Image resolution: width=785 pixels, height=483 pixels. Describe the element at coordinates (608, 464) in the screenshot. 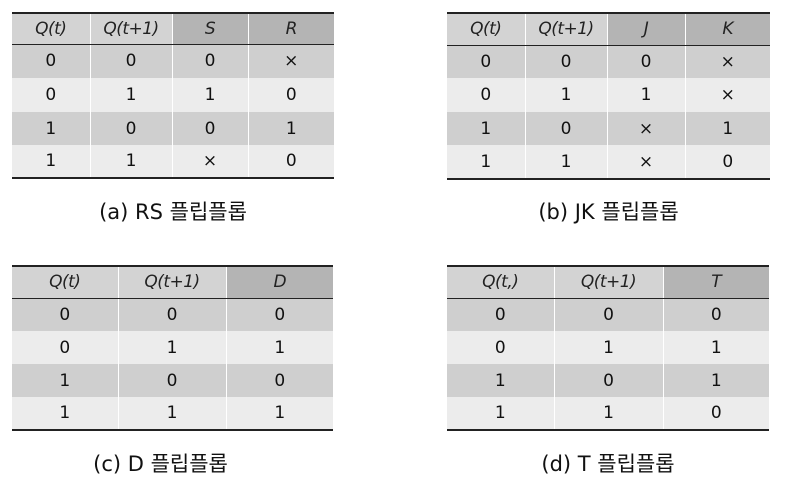

I see `t-caption: (d) T 플립플롭` at that location.